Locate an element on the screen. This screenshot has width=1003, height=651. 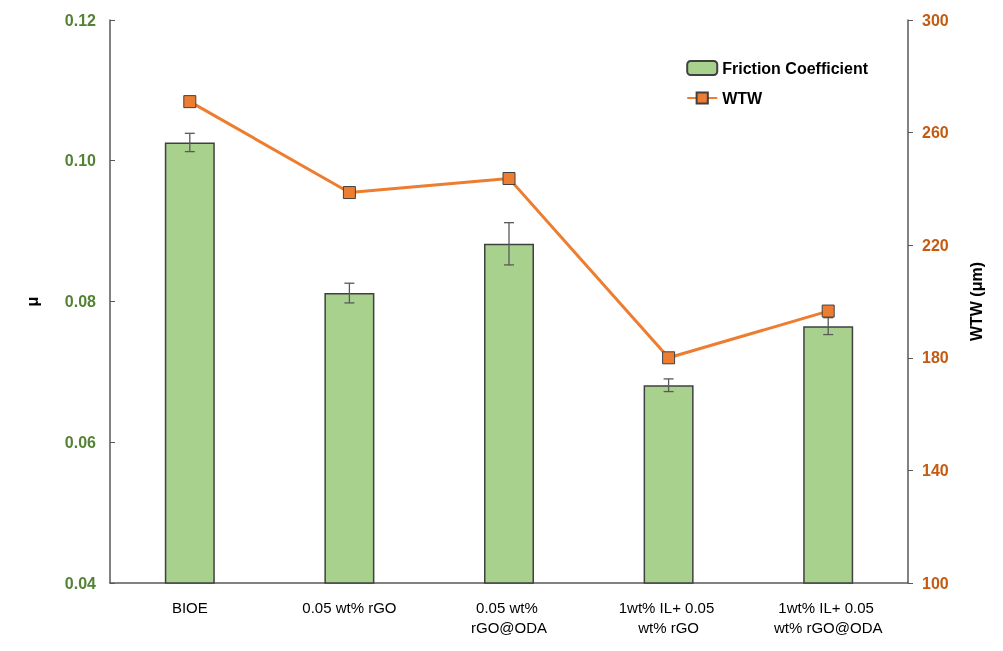
legend-label: WTW is located at coordinates (743, 98).